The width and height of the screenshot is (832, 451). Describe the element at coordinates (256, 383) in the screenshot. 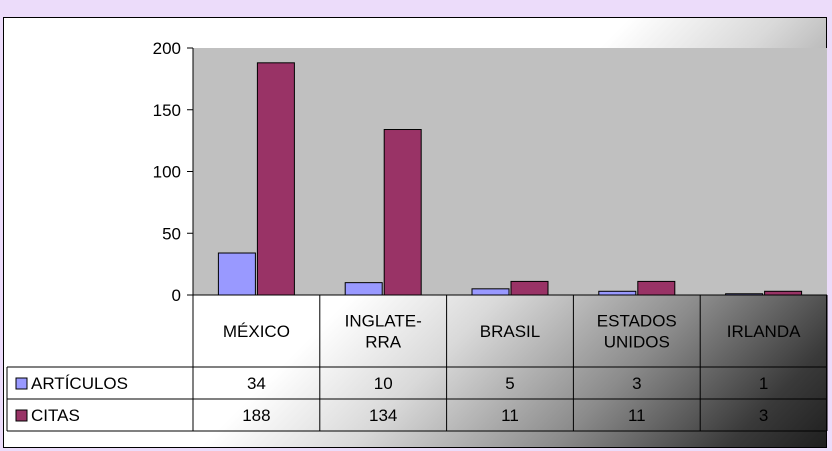

I see `data-table-value: 34` at that location.